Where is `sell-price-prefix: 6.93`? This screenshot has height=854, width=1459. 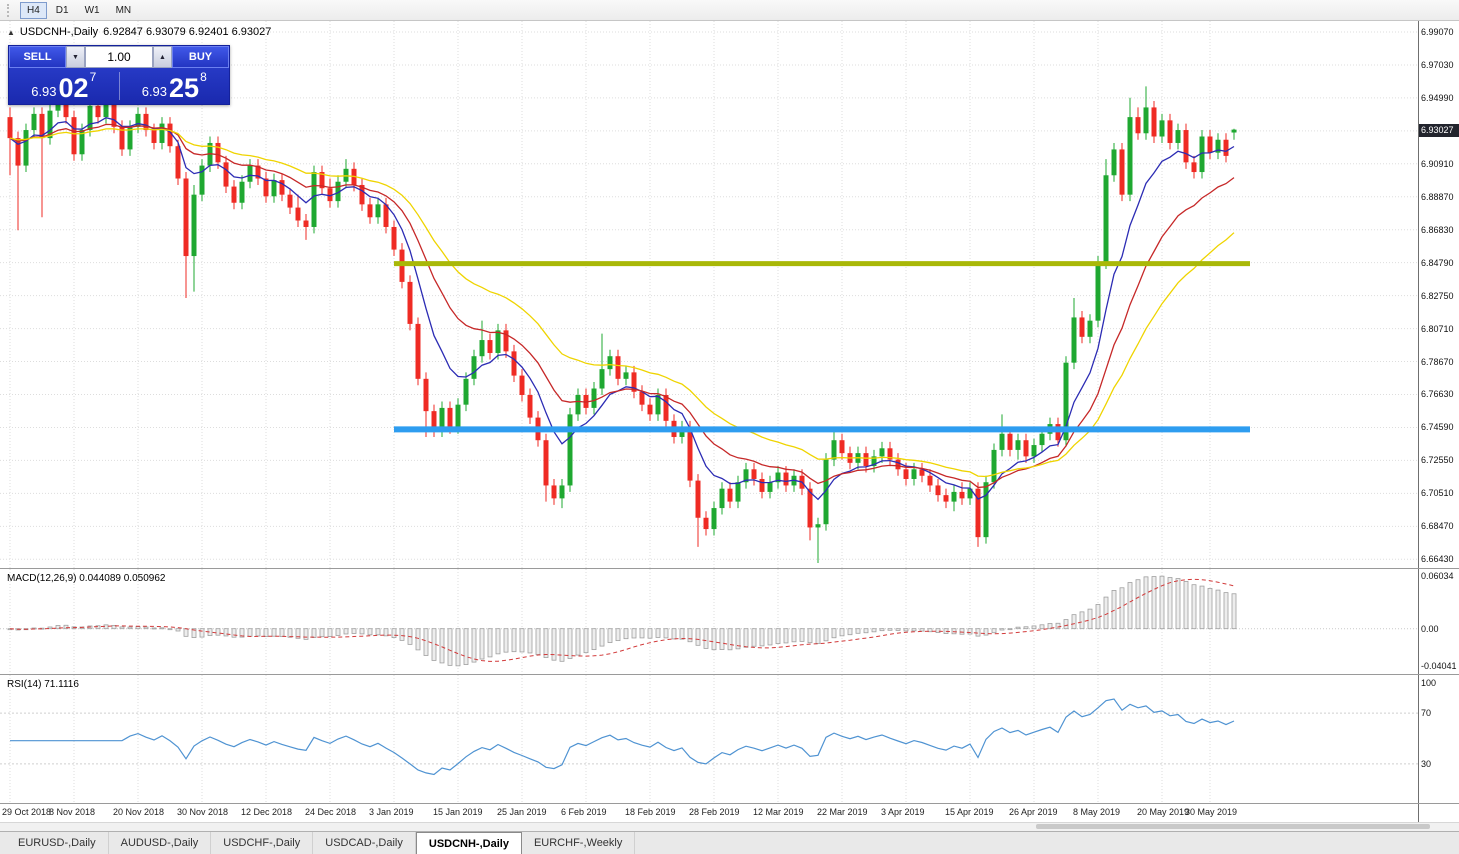
sell-price-prefix: 6.93 is located at coordinates (44, 91).